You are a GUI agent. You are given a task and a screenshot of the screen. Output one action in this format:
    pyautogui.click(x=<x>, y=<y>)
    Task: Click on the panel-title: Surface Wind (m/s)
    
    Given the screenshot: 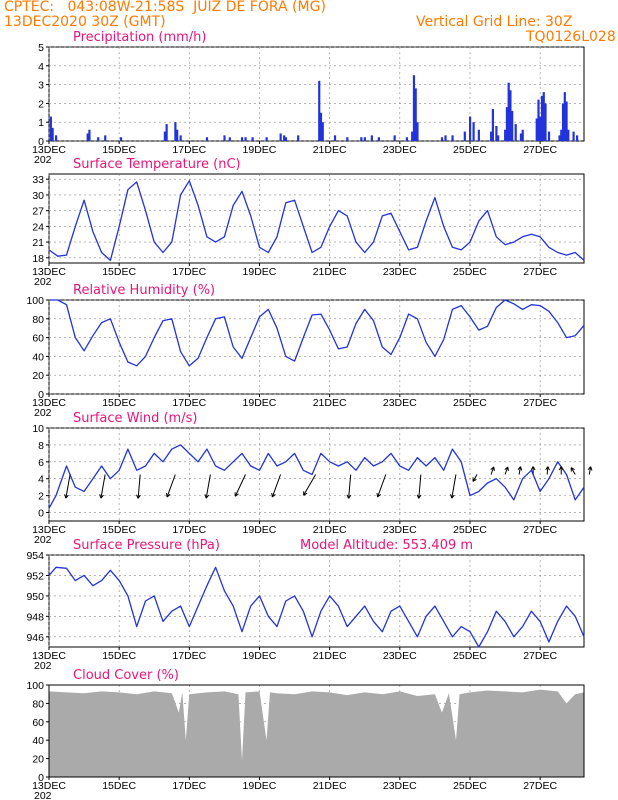 What is the action you would take?
    pyautogui.click(x=135, y=418)
    